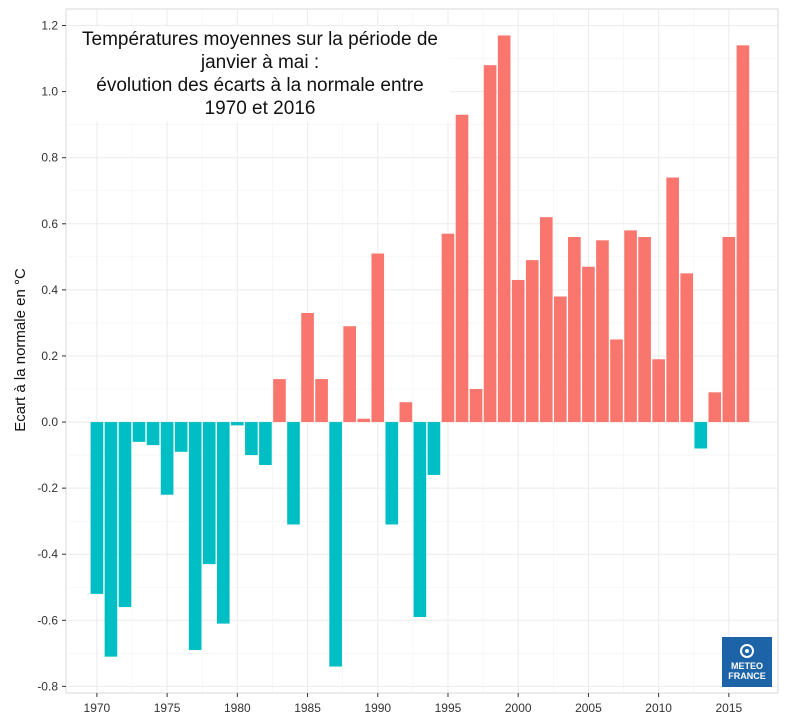 This screenshot has height=725, width=791. I want to click on logo-emblem-icon, so click(747, 651).